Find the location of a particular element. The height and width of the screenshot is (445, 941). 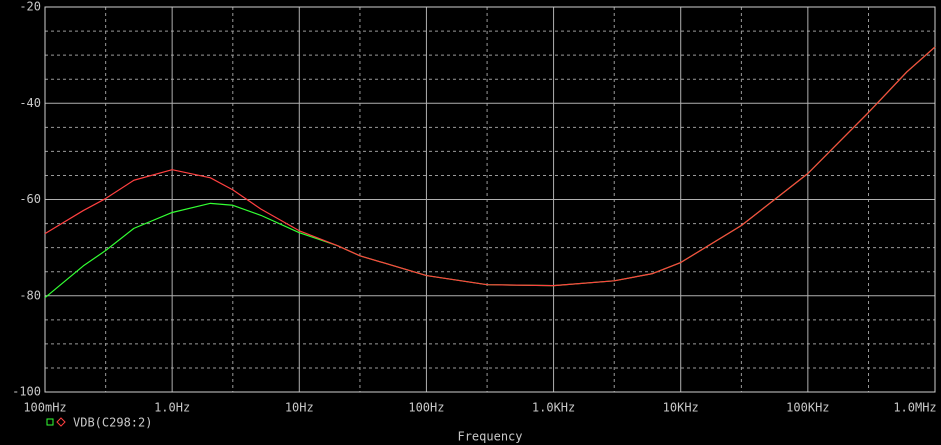

x-tick-label: 1.0Hz is located at coordinates (172, 408).